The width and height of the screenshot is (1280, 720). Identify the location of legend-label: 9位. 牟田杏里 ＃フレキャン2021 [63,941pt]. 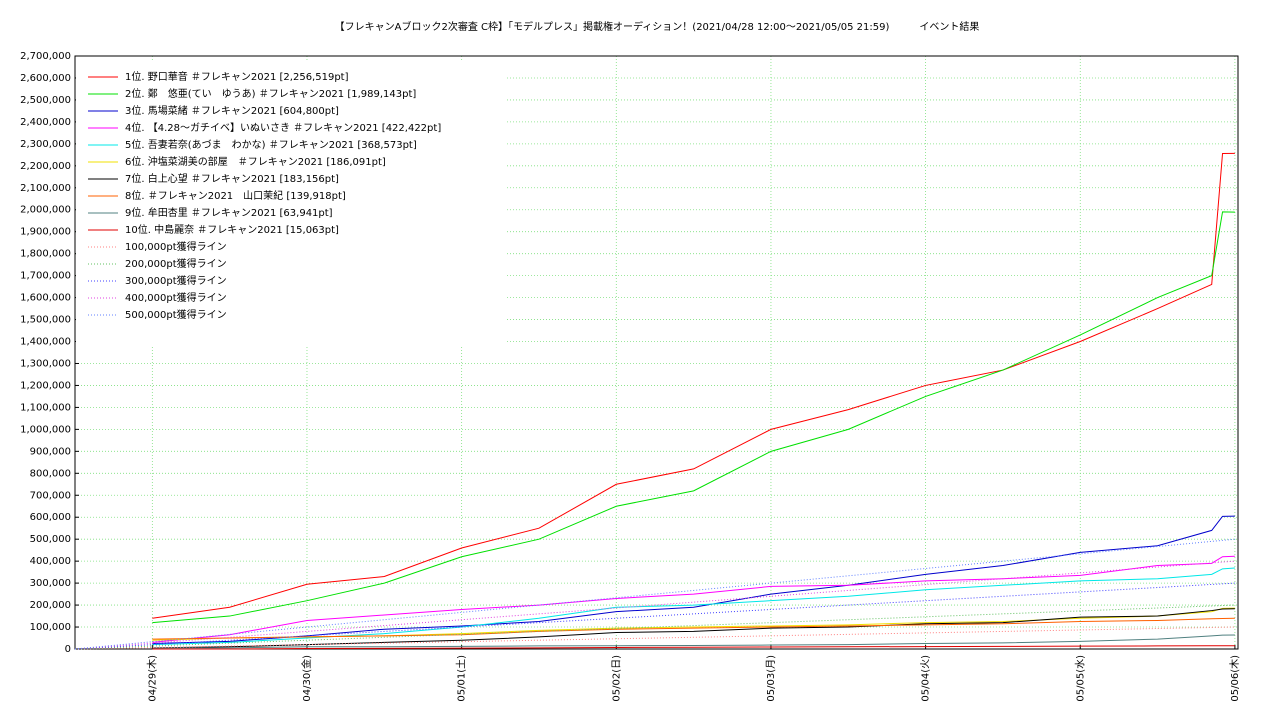
(229, 212).